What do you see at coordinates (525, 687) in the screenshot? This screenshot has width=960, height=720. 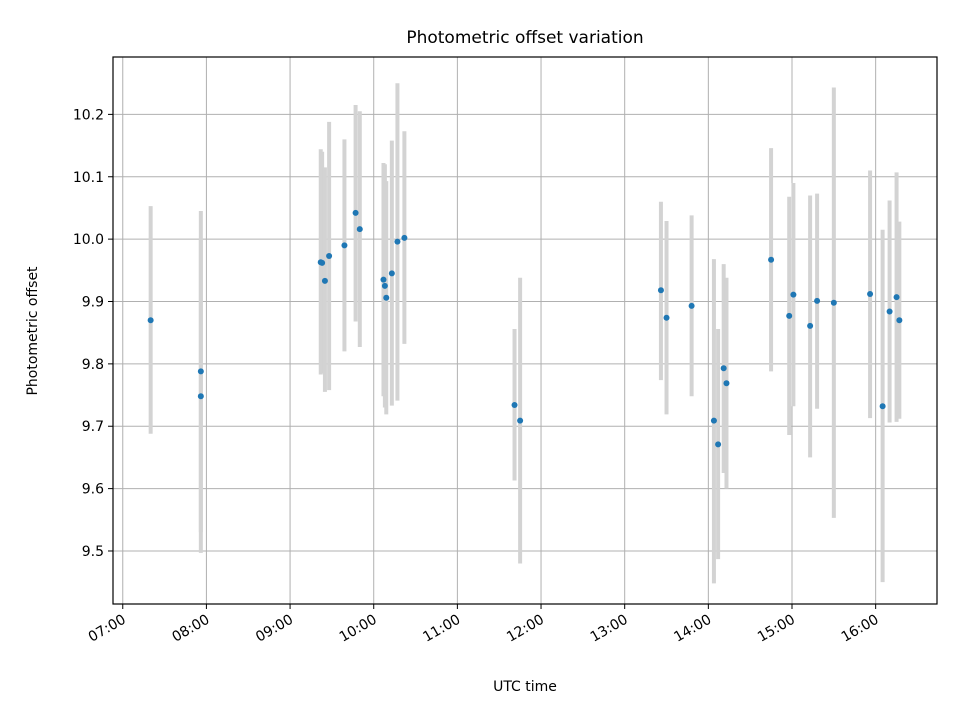 I see `x-axis-label: UTC time` at bounding box center [525, 687].